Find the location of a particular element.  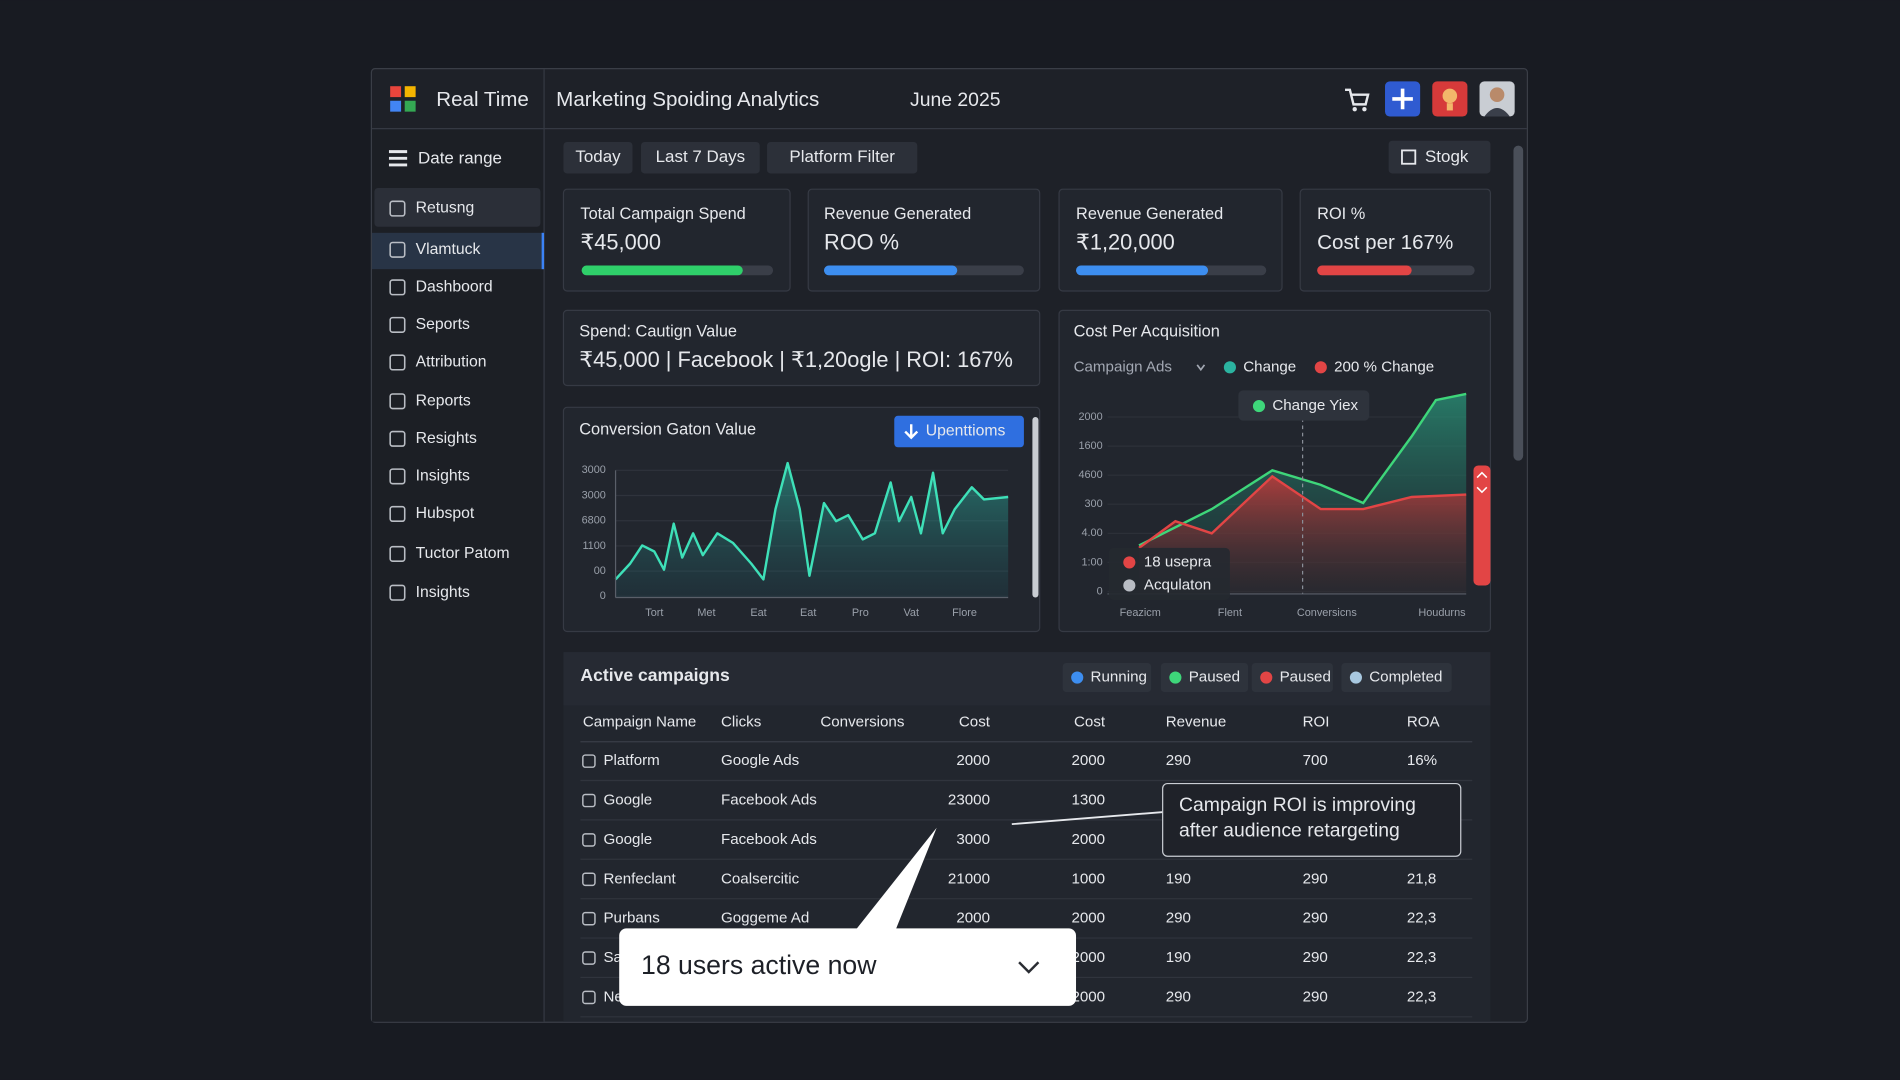

nav-item: Resights is located at coordinates (446, 438).